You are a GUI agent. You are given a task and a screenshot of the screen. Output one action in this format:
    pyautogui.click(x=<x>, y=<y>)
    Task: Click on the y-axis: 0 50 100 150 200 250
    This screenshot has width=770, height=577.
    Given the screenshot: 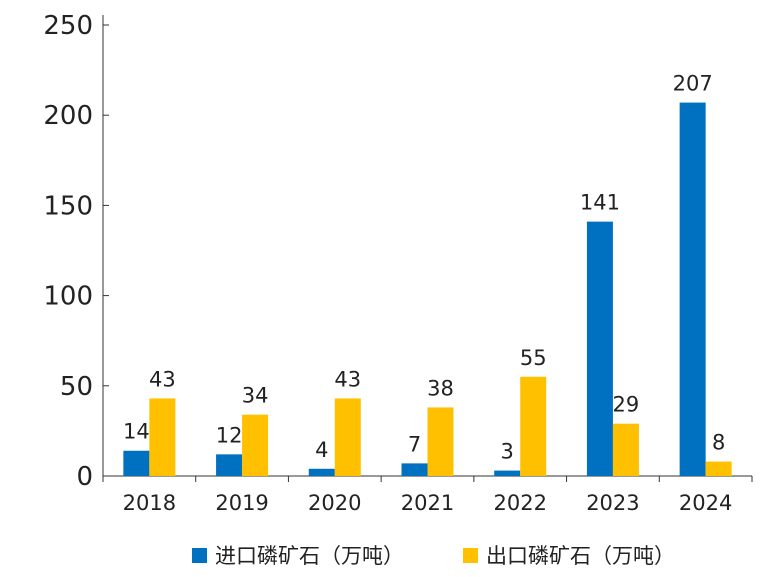 What is the action you would take?
    pyautogui.click(x=76, y=251)
    